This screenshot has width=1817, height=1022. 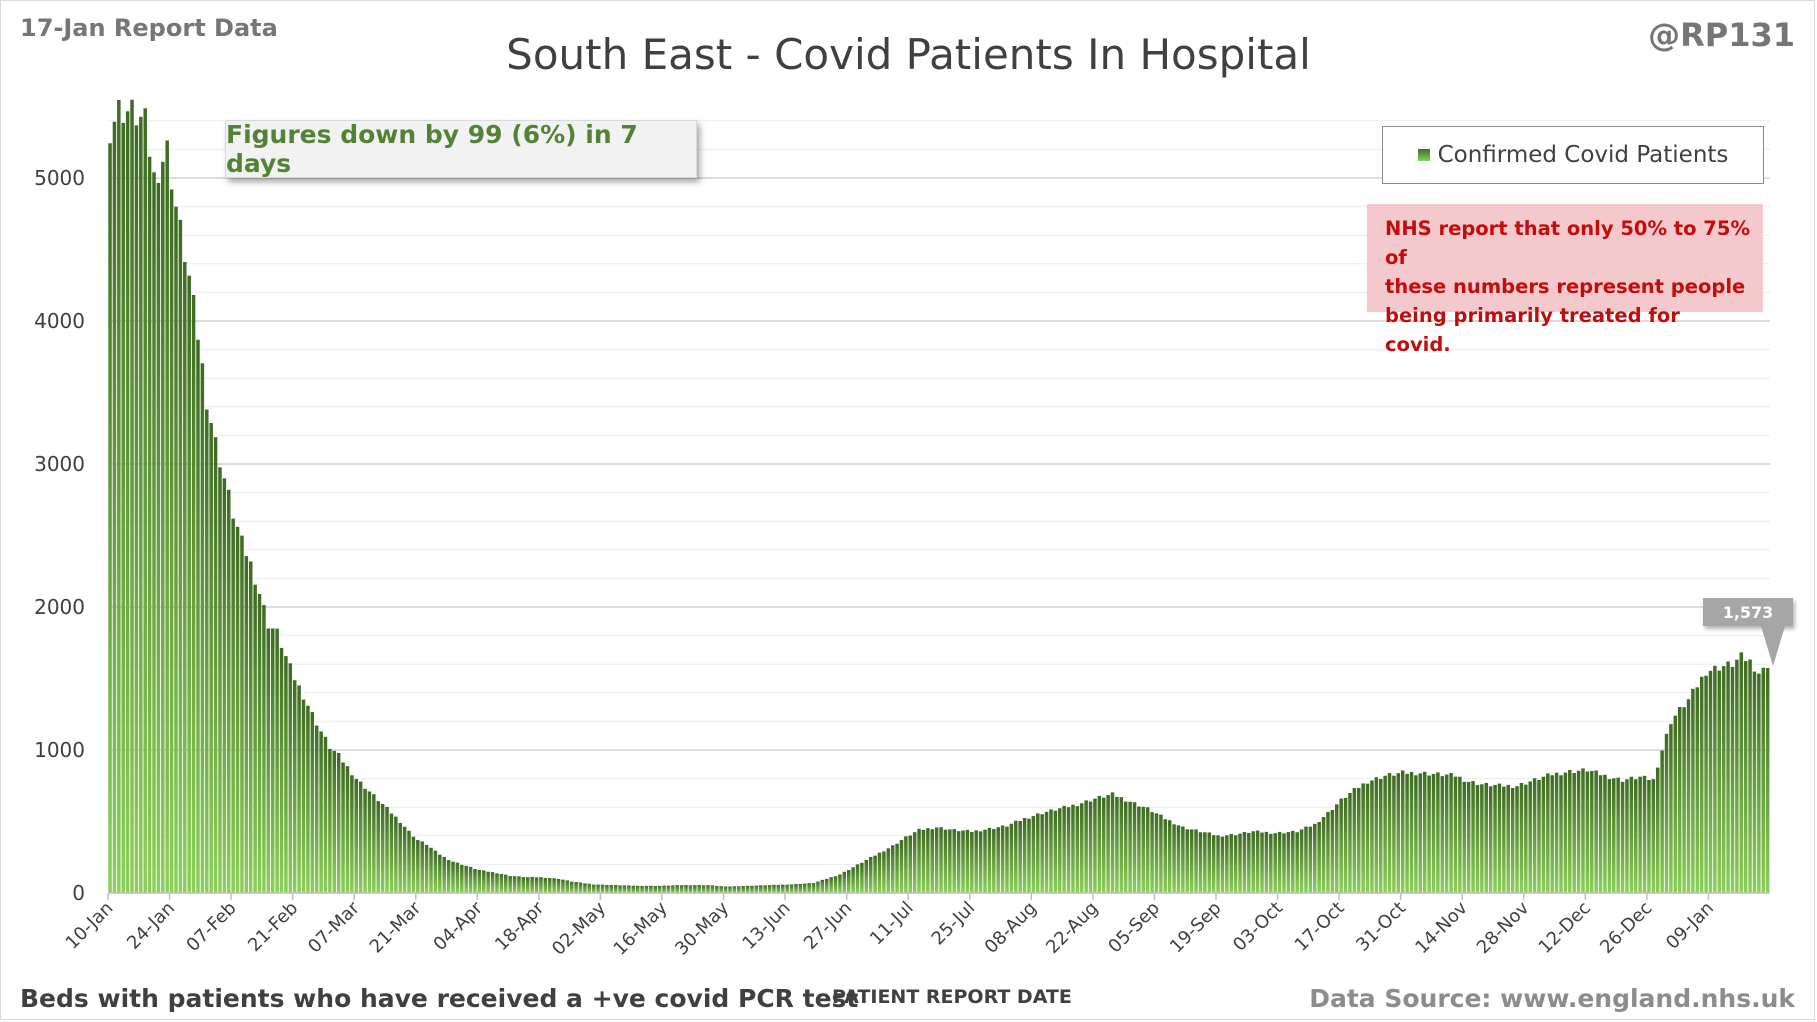 What do you see at coordinates (1320, 927) in the screenshot?
I see `x-tick-label: 17-Oct` at bounding box center [1320, 927].